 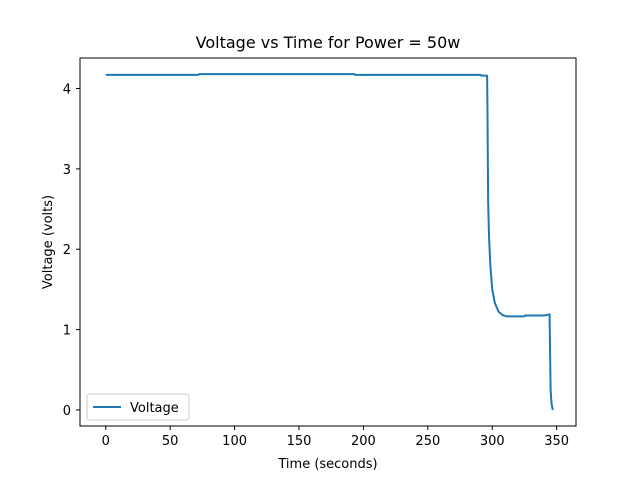 What do you see at coordinates (48, 242) in the screenshot?
I see `y-axis-label: Voltage (volts)` at bounding box center [48, 242].